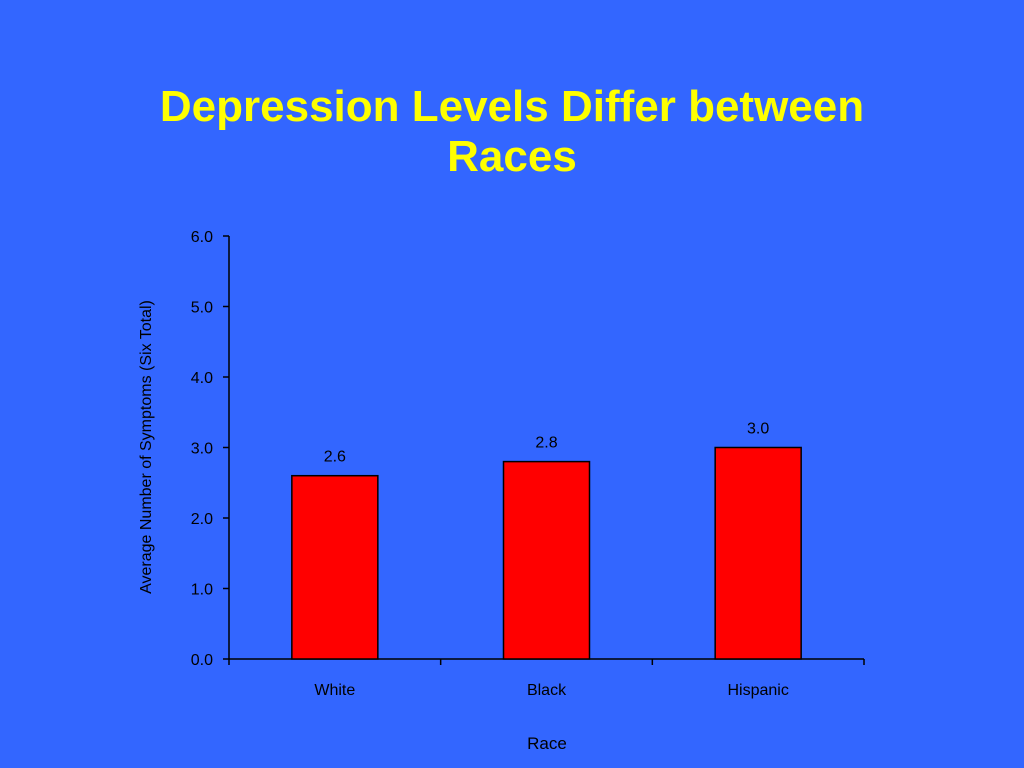 The image size is (1024, 768). What do you see at coordinates (758, 553) in the screenshot?
I see `bar-hispanic` at bounding box center [758, 553].